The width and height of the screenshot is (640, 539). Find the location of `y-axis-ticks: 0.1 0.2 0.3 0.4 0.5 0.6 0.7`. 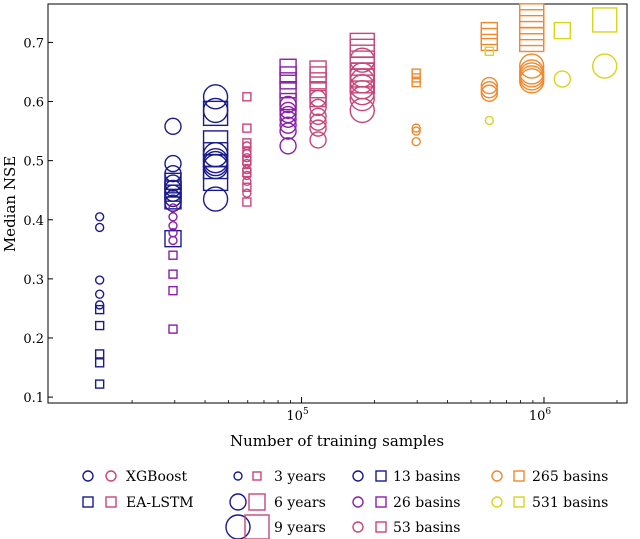

y-axis-ticks: 0.1 0.2 0.3 0.4 0.5 0.6 0.7 is located at coordinates (38, 221).